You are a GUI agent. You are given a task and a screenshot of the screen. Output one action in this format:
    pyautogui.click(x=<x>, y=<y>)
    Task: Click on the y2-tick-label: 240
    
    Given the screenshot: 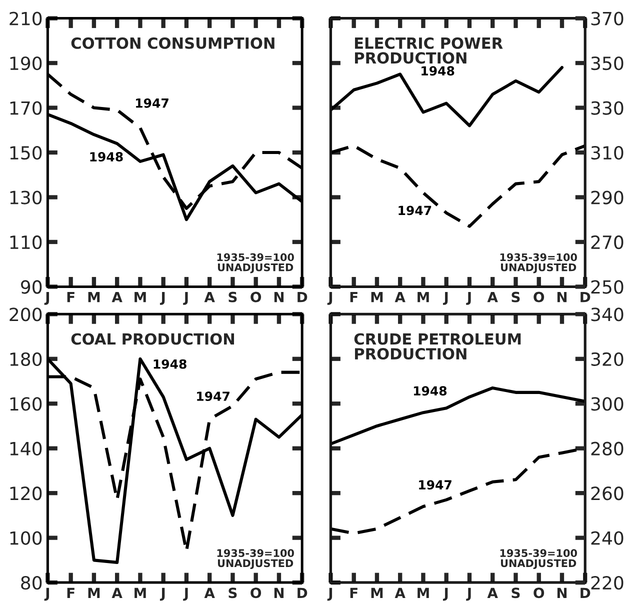 What is the action you would take?
    pyautogui.click(x=607, y=538)
    